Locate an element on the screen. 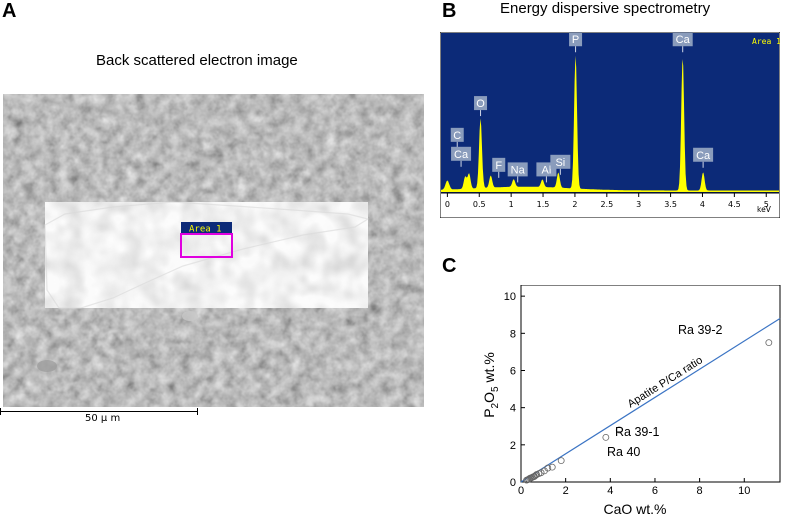 The width and height of the screenshot is (796, 518). apatite-ratio-line is located at coordinates (650, 400).